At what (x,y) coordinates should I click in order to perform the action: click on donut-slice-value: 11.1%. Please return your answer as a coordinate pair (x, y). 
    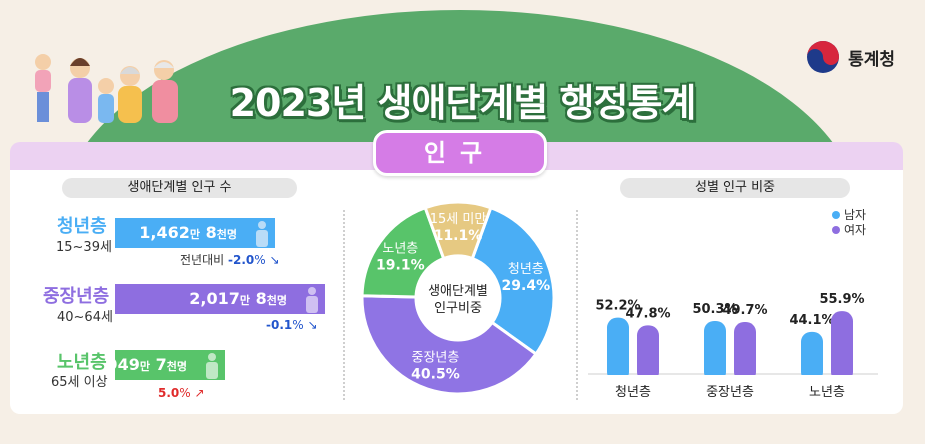
    Looking at the image, I should click on (458, 236).